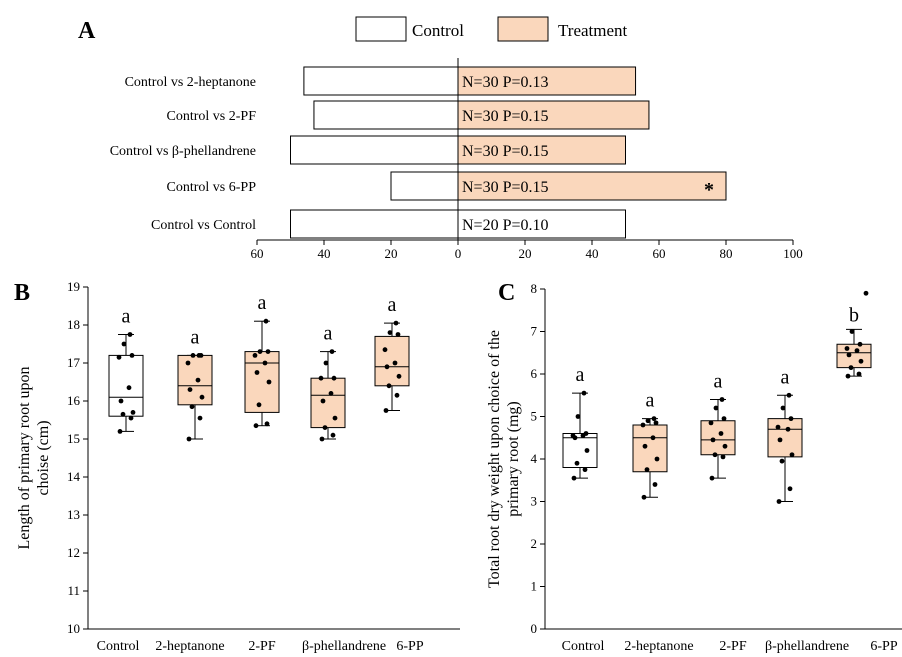  I want to click on panel-letter-b: B, so click(22, 293).